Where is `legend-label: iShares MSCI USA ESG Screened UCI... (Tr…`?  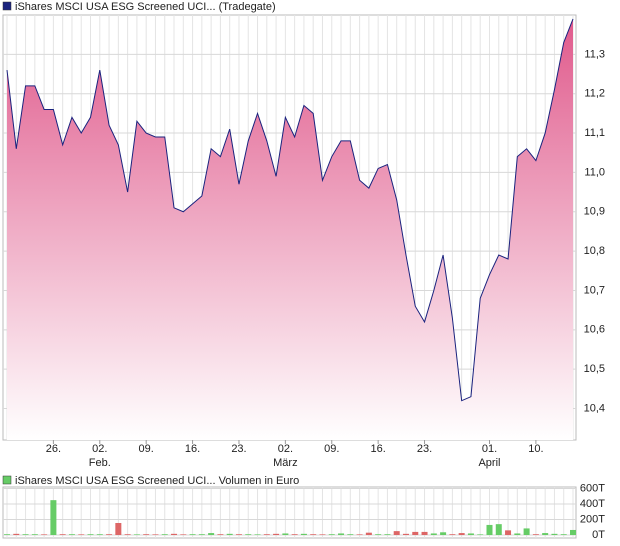 legend-label: iShares MSCI USA ESG Screened UCI... (Tr… is located at coordinates (145, 7).